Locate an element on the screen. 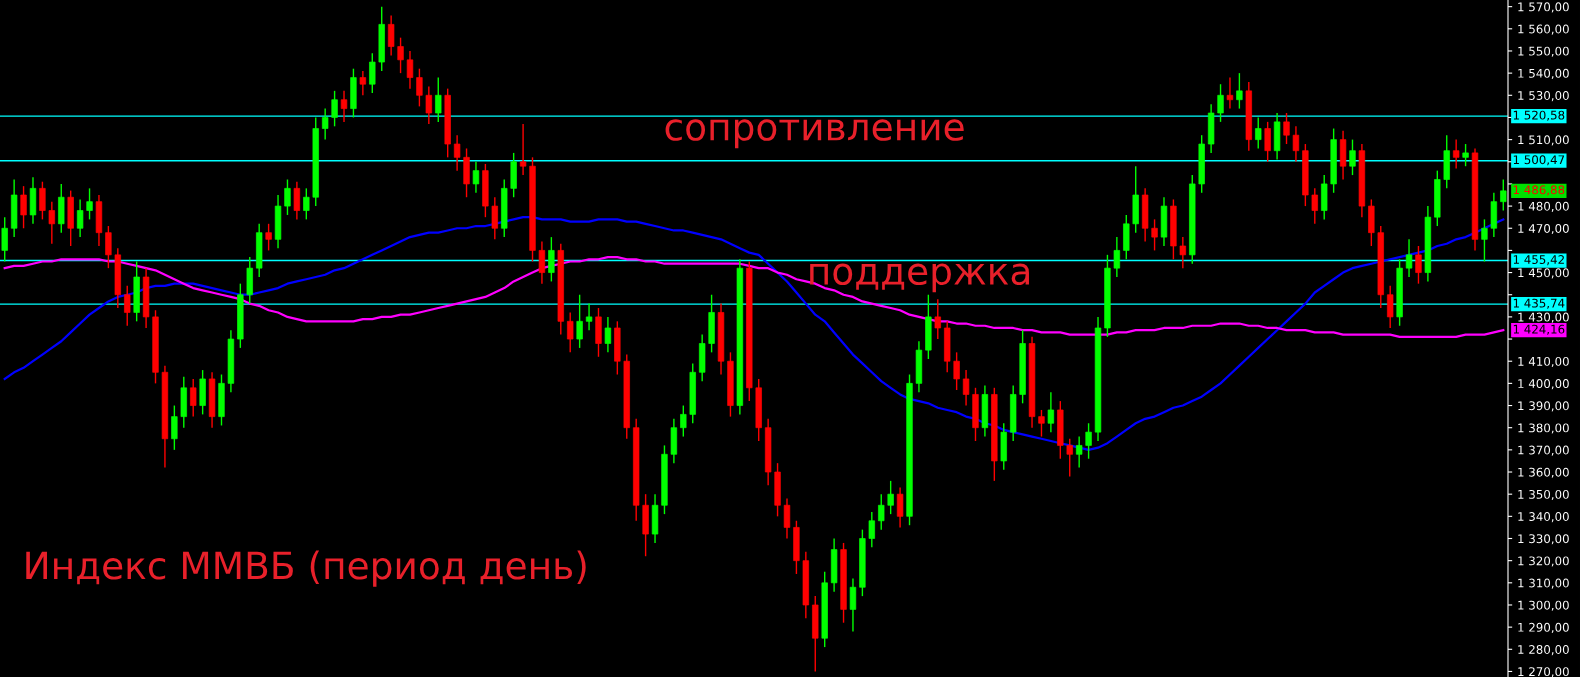 The width and height of the screenshot is (1580, 677). y-tick-label: 1 550,00 is located at coordinates (1543, 51).